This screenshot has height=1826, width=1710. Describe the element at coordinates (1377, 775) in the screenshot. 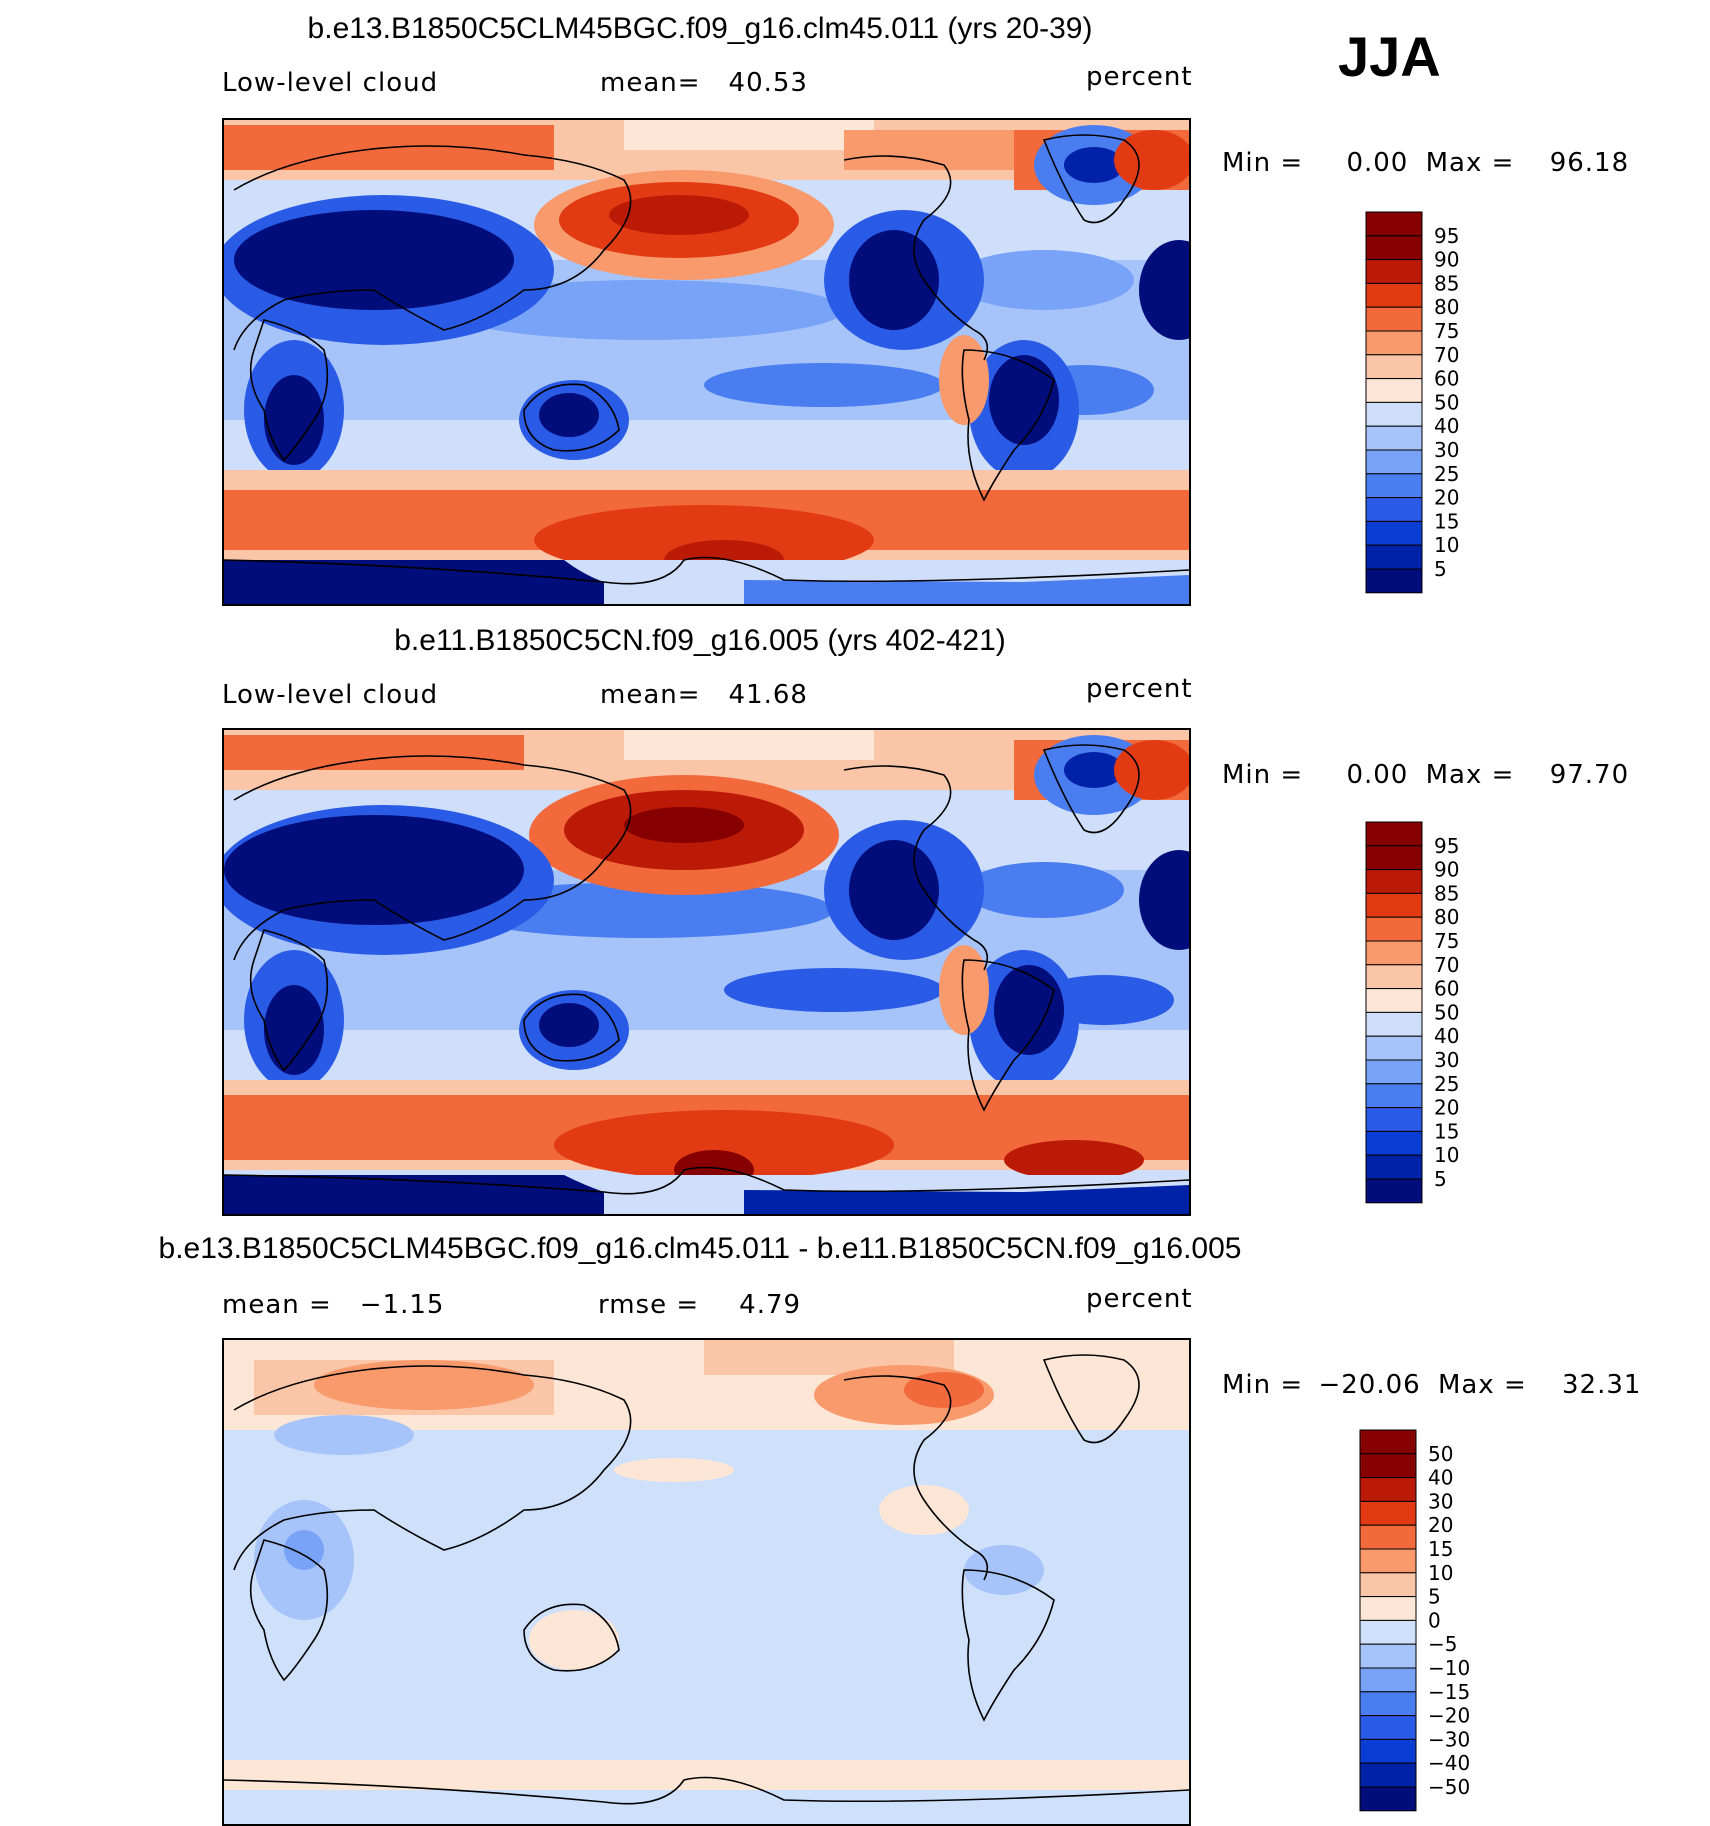

I see `panel-2-min-value: 0.00` at that location.